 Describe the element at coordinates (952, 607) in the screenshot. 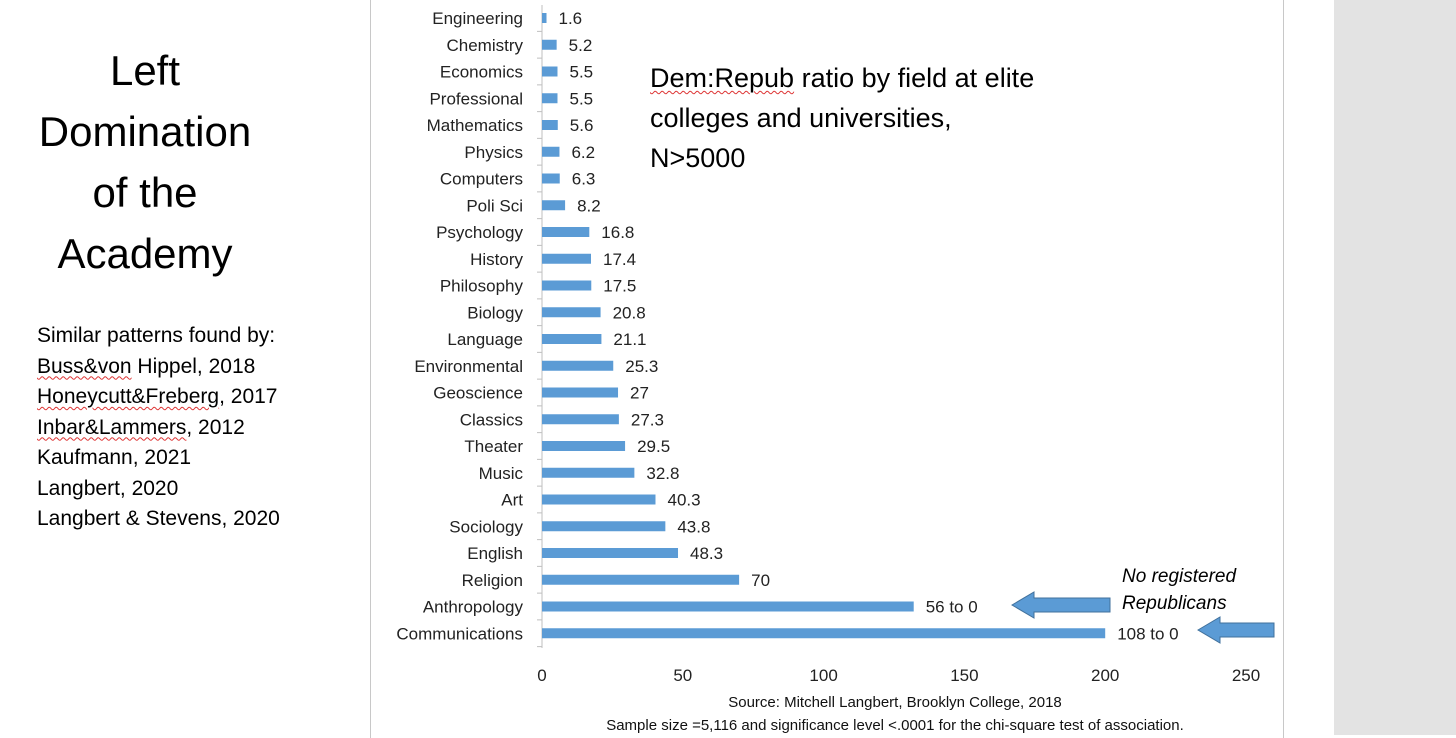

I see `data-label: 56 to 0` at that location.